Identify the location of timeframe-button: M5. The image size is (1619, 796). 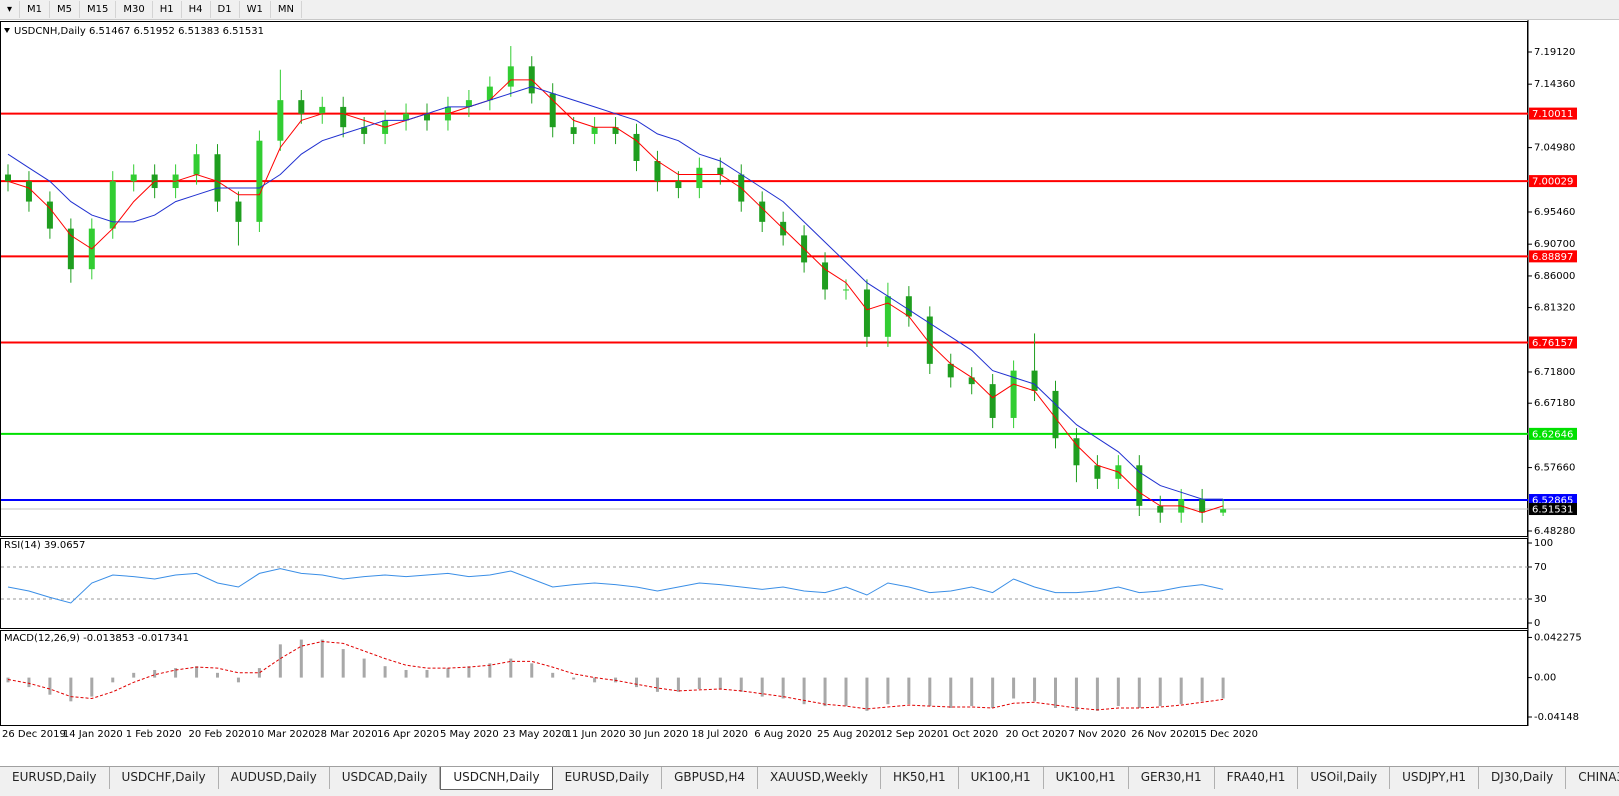
(65, 9).